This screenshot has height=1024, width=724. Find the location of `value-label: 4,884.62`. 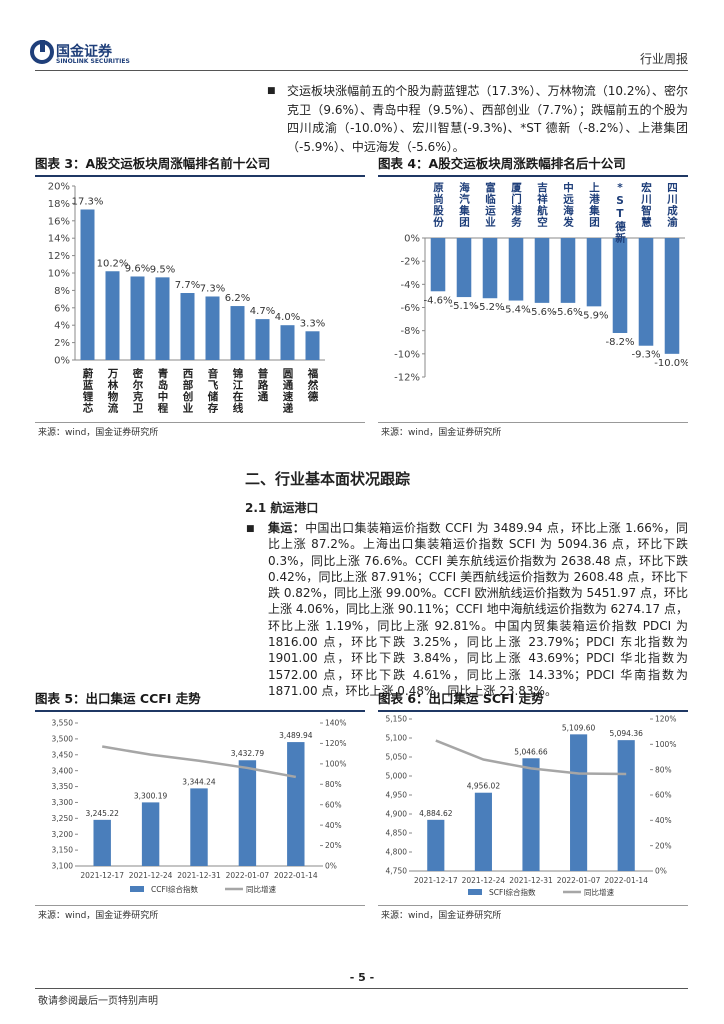

value-label: 4,884.62 is located at coordinates (436, 813).